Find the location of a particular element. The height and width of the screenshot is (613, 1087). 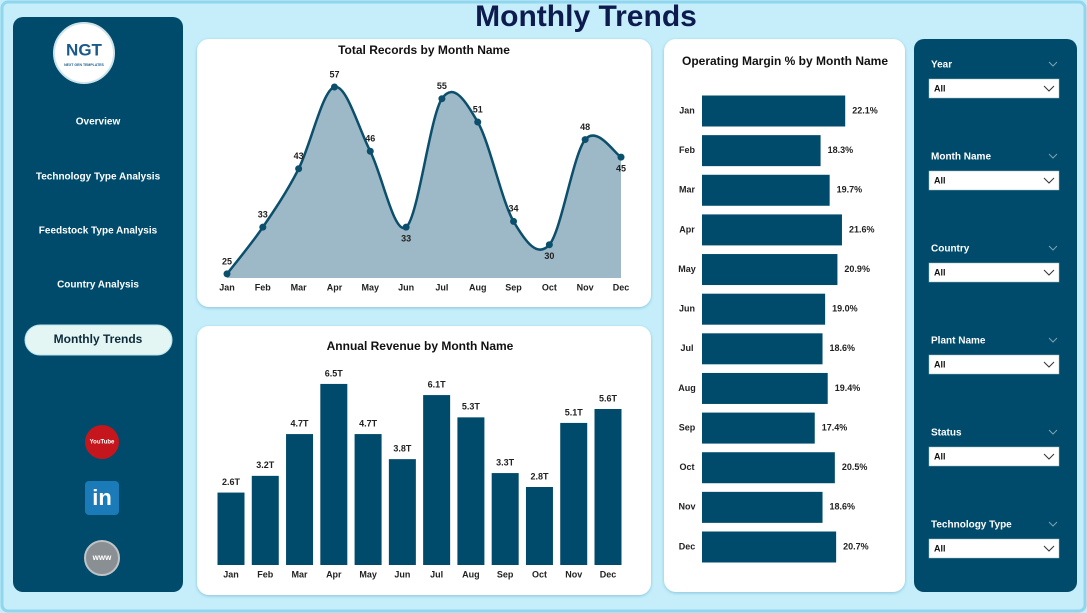

data-label: 20.9% is located at coordinates (857, 269).